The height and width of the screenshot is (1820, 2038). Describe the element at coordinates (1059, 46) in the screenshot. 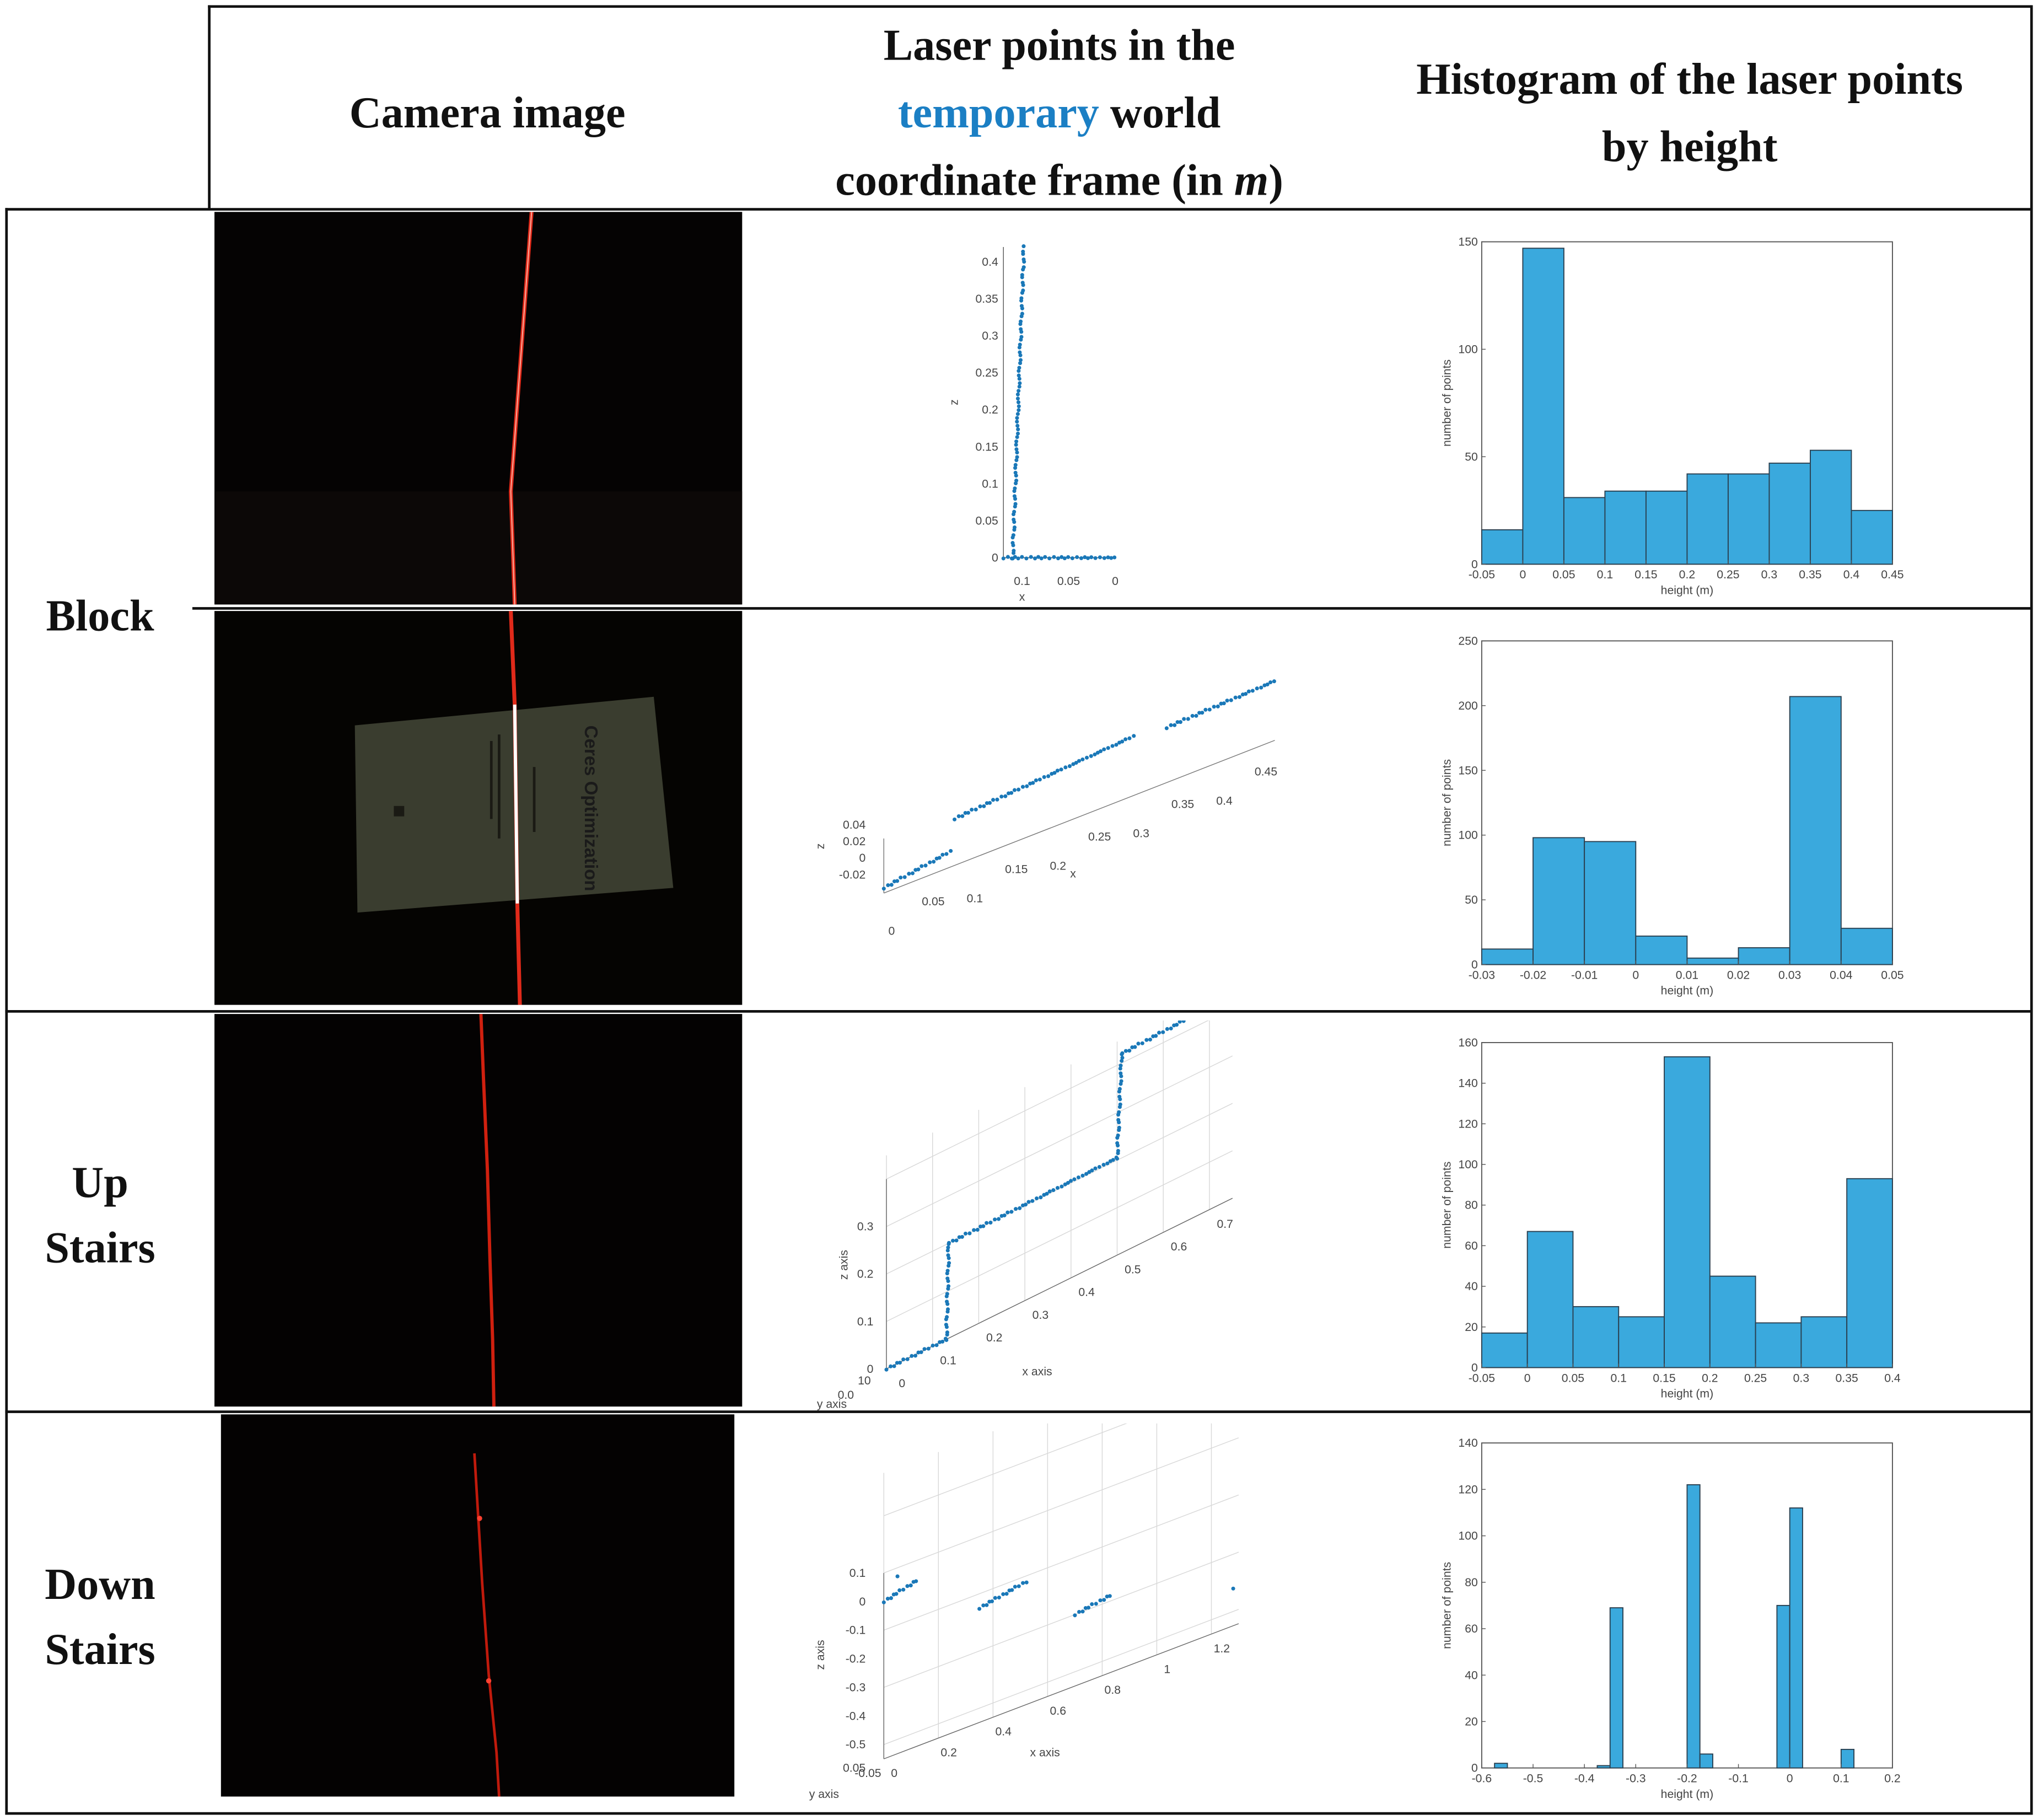

I see `header-laser-line1: Laser points in the` at that location.